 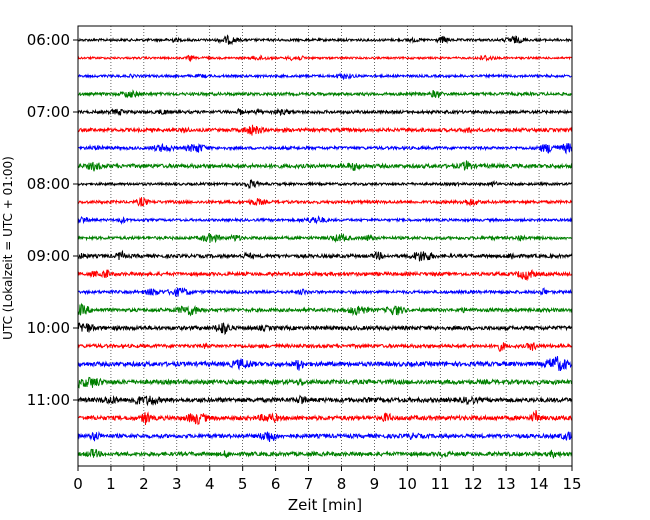 What do you see at coordinates (111, 484) in the screenshot?
I see `x-tick-label: 1` at bounding box center [111, 484].